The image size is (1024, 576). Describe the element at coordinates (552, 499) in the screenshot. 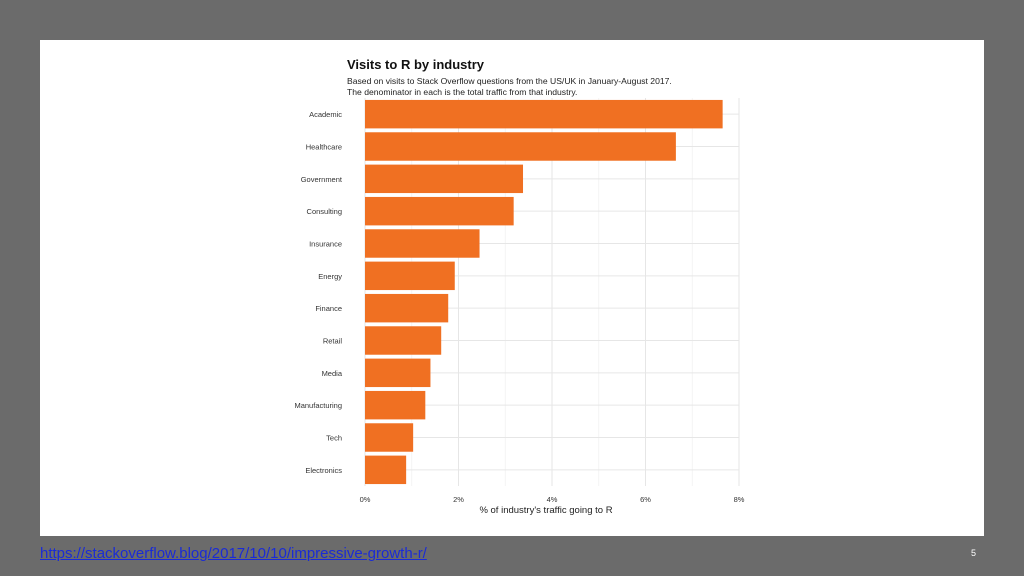

I see `x-tick-label: 4%` at that location.